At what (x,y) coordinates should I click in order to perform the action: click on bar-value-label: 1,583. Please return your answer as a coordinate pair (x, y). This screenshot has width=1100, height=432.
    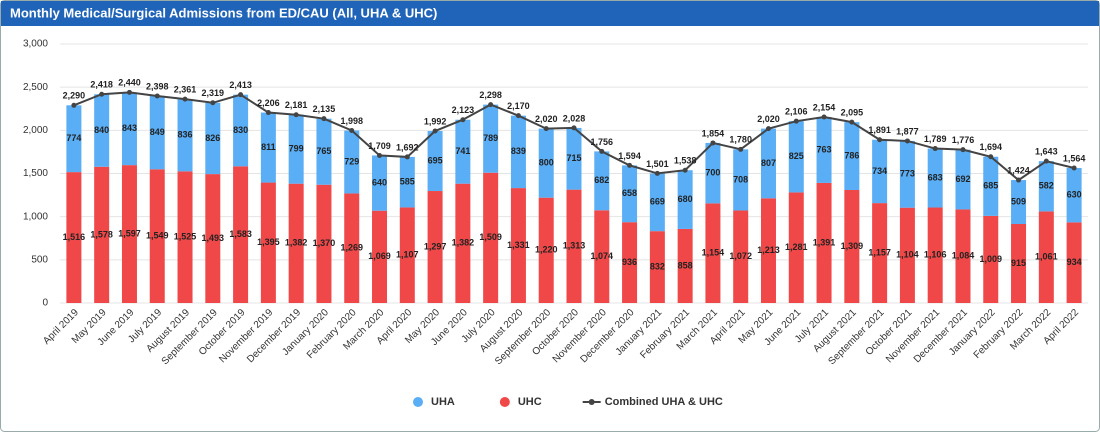
    Looking at the image, I should click on (240, 234).